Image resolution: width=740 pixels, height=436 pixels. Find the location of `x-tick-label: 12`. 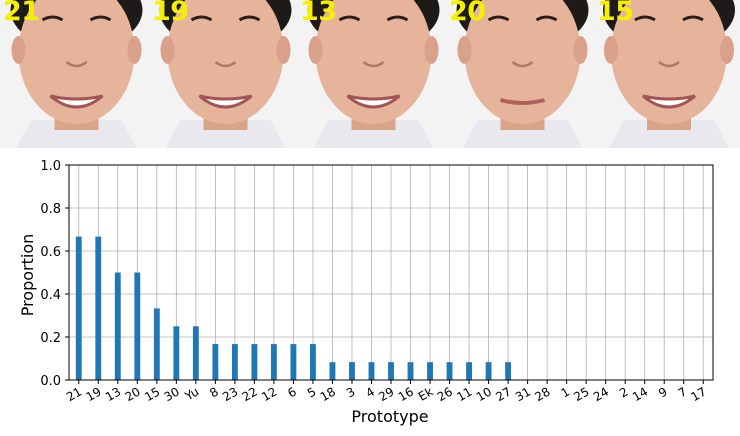

x-tick-label: 12 is located at coordinates (269, 394).